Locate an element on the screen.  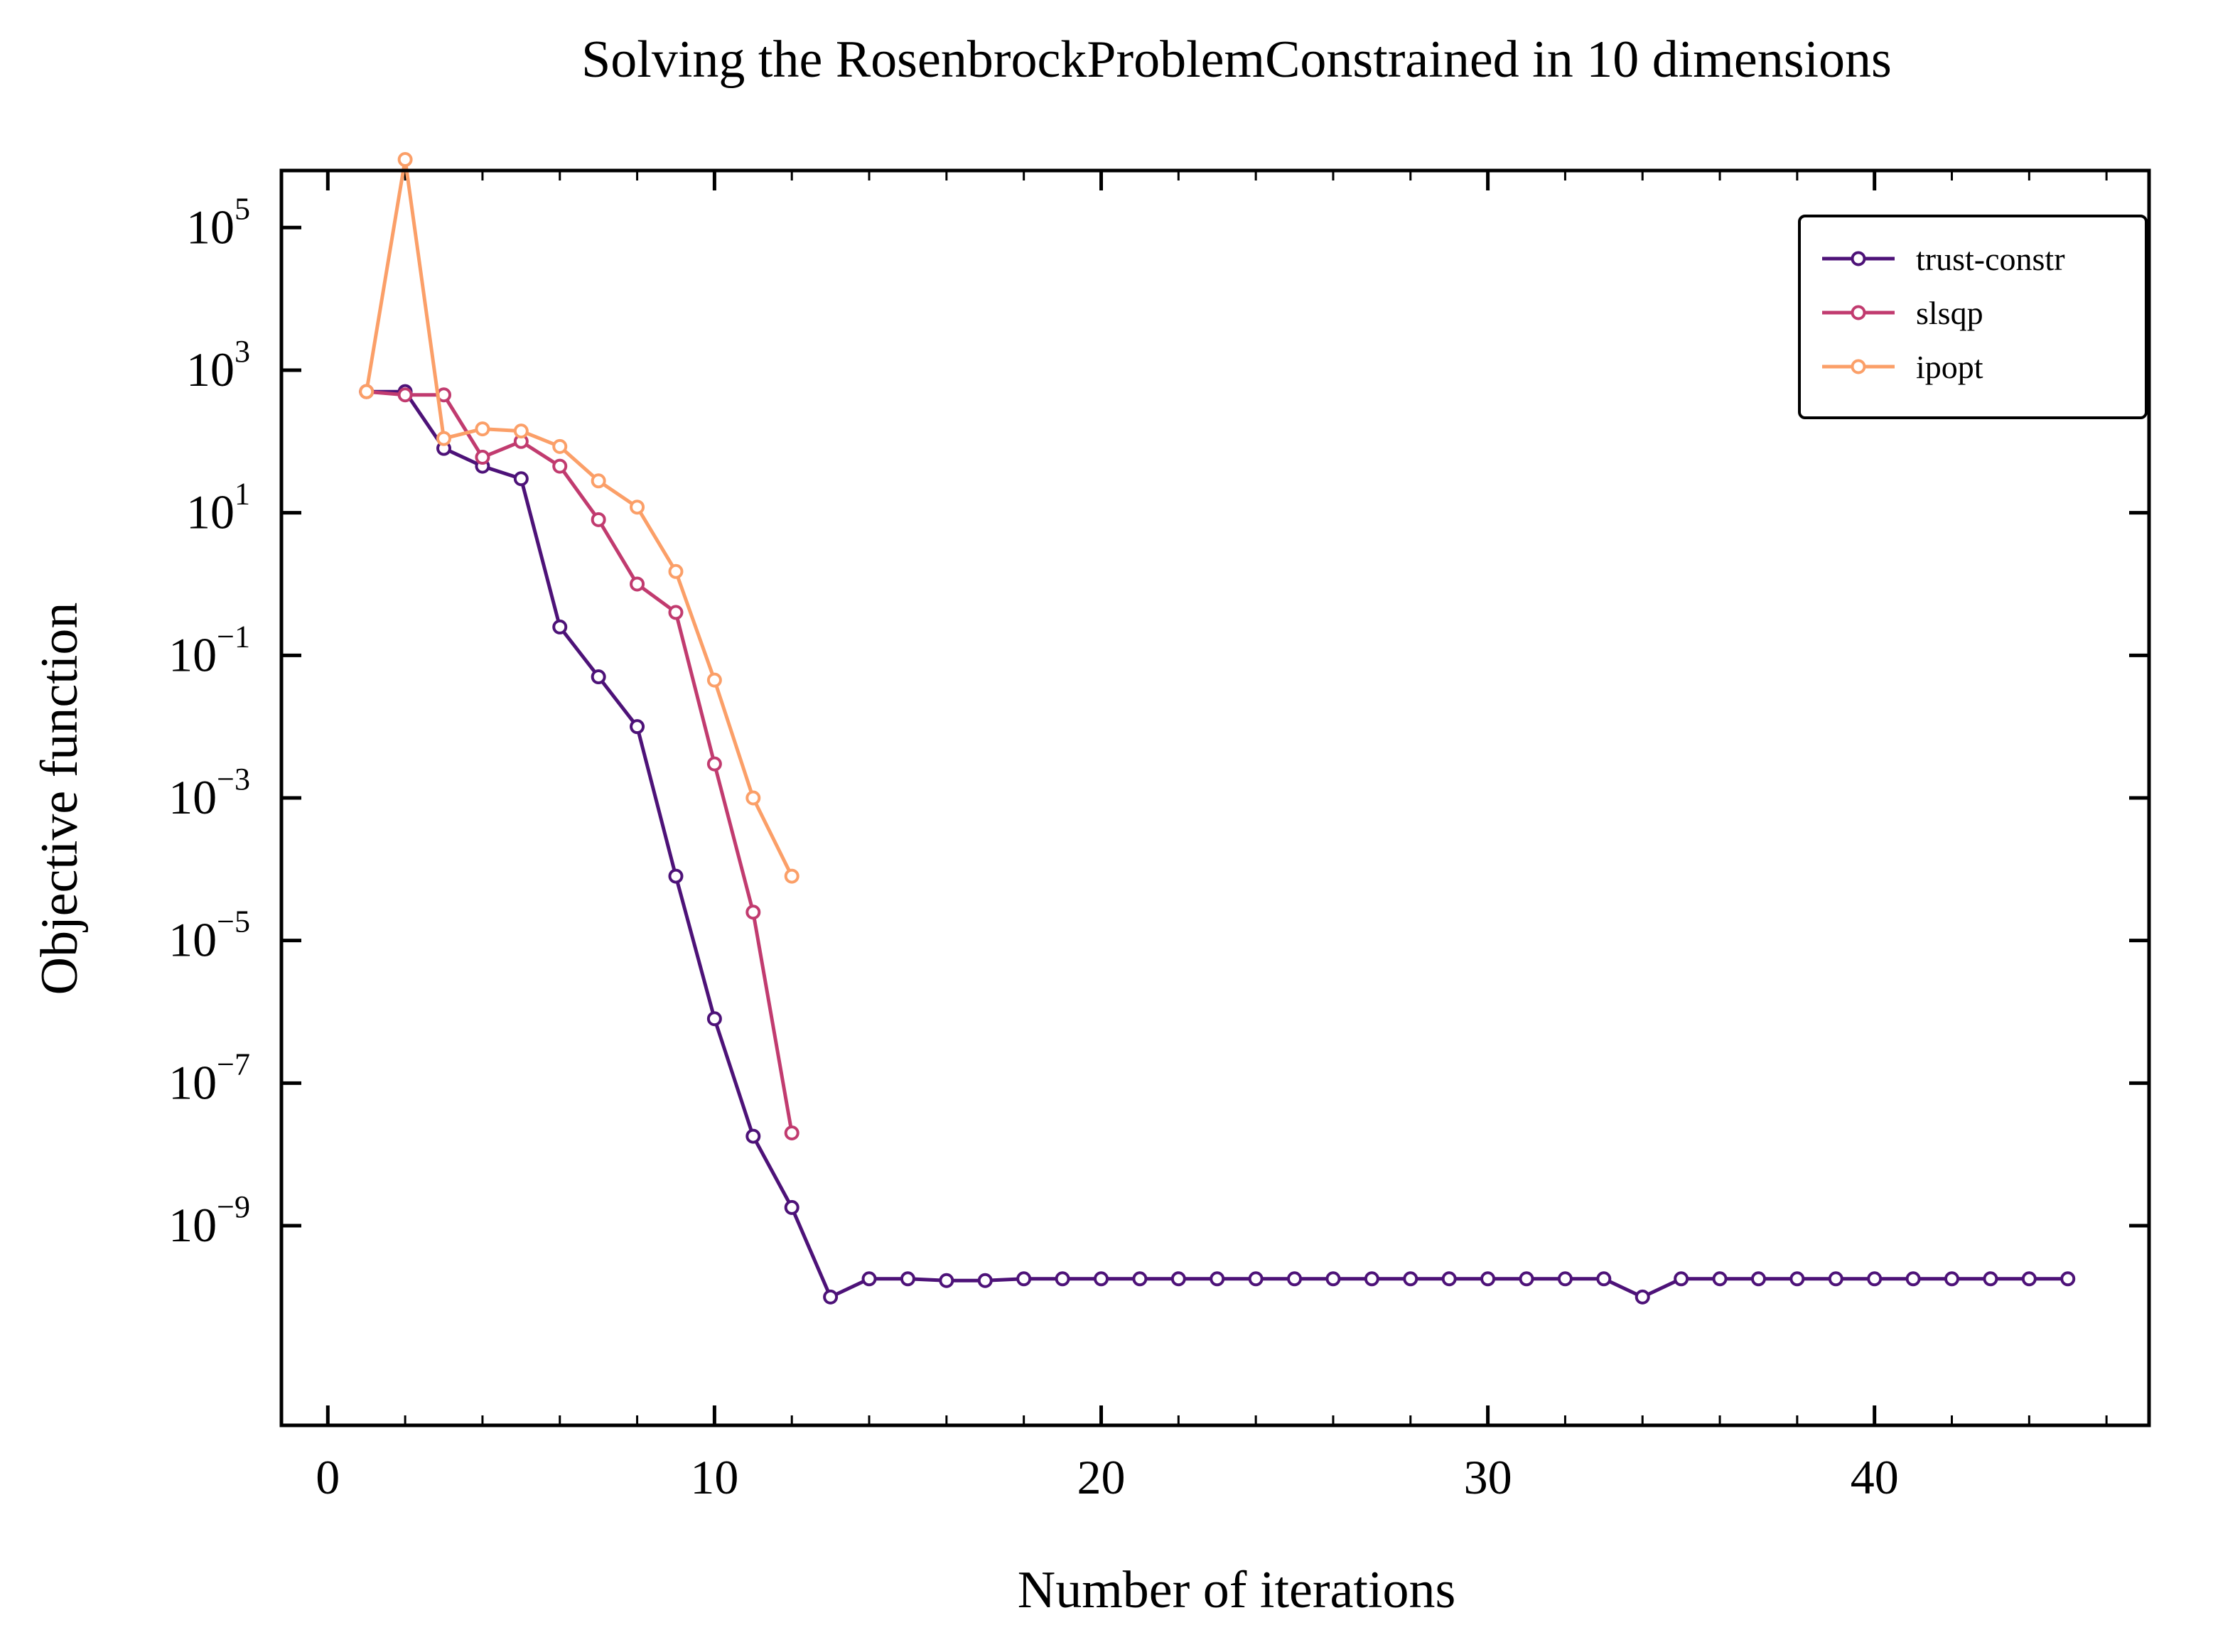
y-tick-label: 10⁻⁷ is located at coordinates (209, 1078).